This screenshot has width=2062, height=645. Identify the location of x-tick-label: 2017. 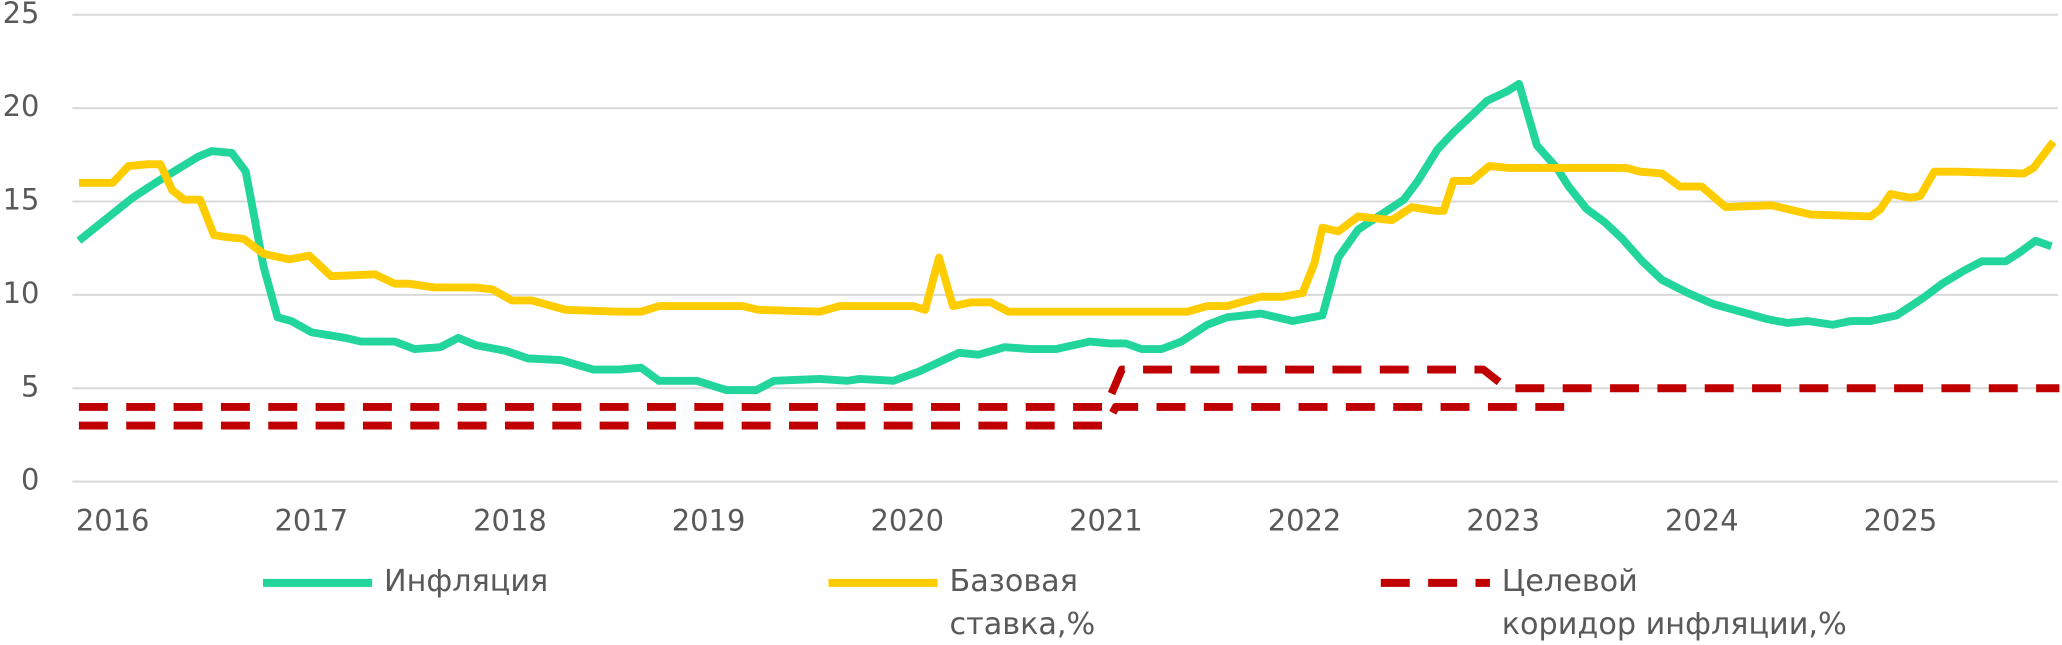
(312, 520).